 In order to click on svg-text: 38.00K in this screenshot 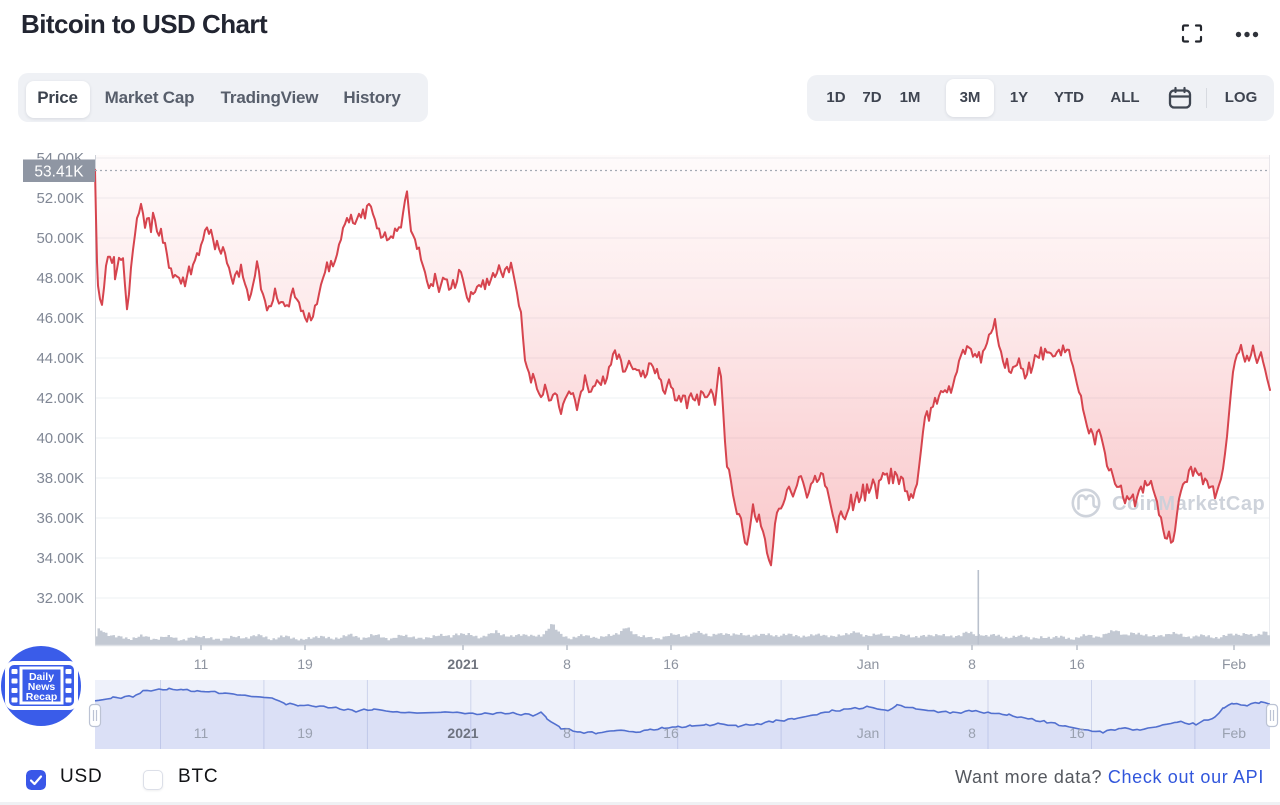, I will do `click(60, 478)`.